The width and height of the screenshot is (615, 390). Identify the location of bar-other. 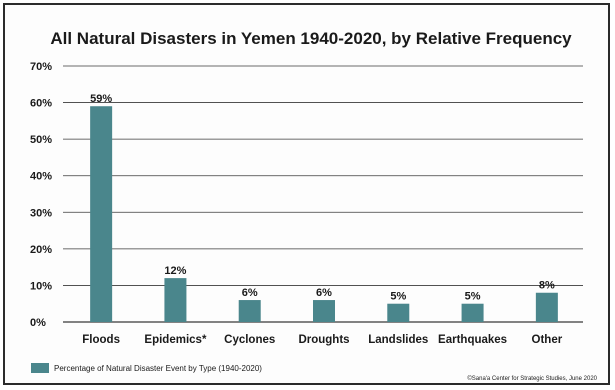
(546, 307).